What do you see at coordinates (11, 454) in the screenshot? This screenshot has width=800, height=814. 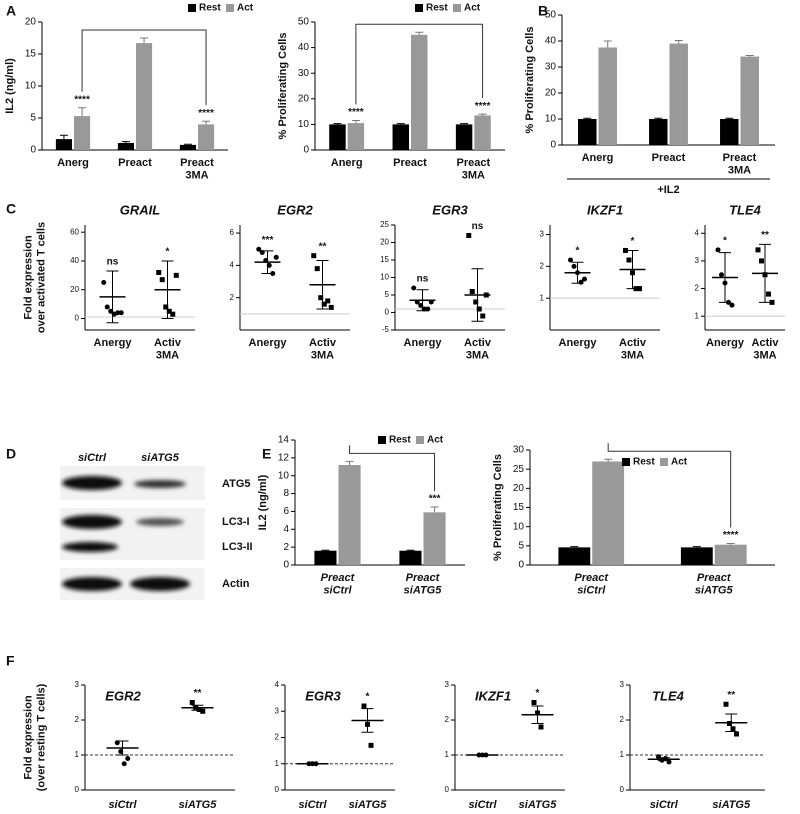 I see `panel-label: D` at bounding box center [11, 454].